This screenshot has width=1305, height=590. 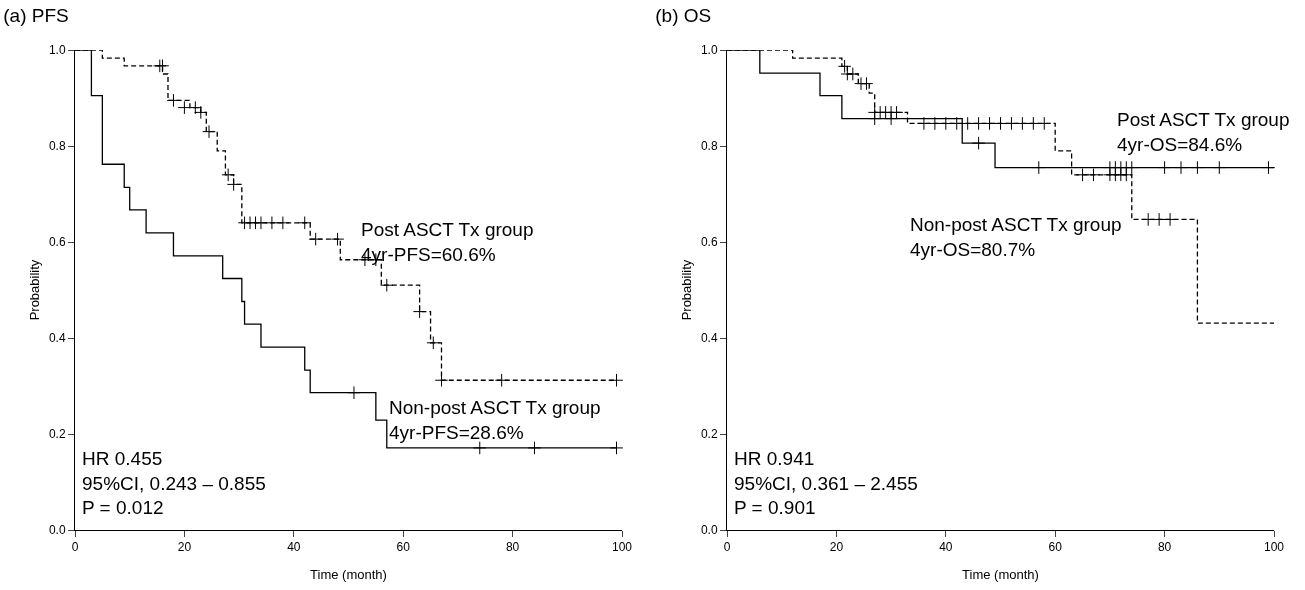 What do you see at coordinates (495, 420) in the screenshot?
I see `annotation: Non-post ASCT Tx group 4yr-PFS=28.6%` at bounding box center [495, 420].